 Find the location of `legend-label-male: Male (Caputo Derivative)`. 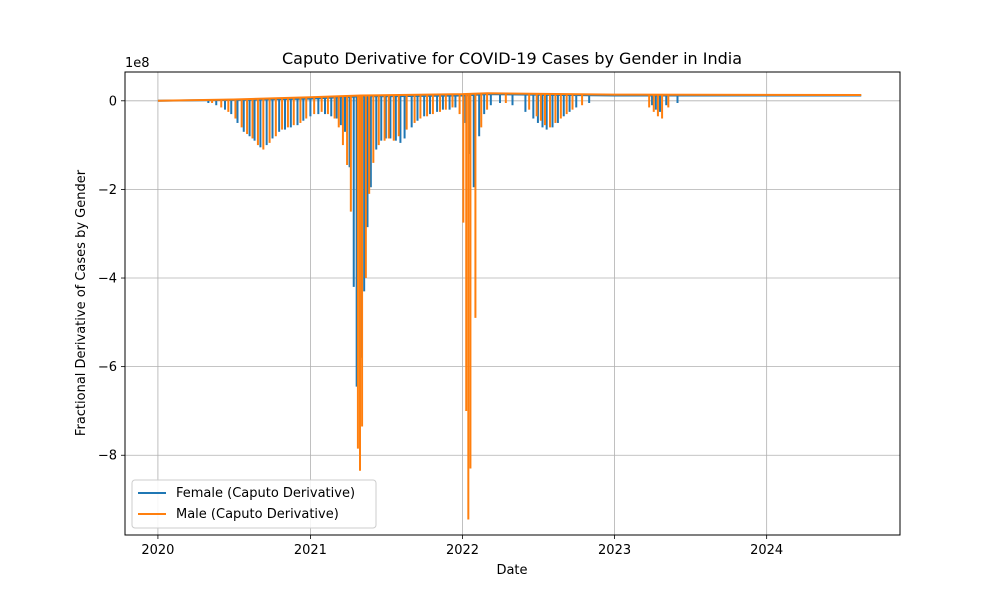

legend-label-male: Male (Caputo Derivative) is located at coordinates (257, 514).